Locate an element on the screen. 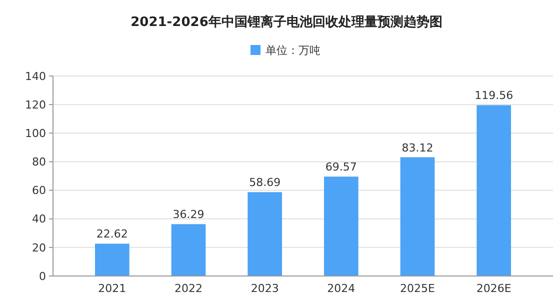 Image resolution: width=557 pixels, height=300 pixels. chart-title: 2021-2026年中国锂离子电池回收处理量预测趋势图 is located at coordinates (286, 22).